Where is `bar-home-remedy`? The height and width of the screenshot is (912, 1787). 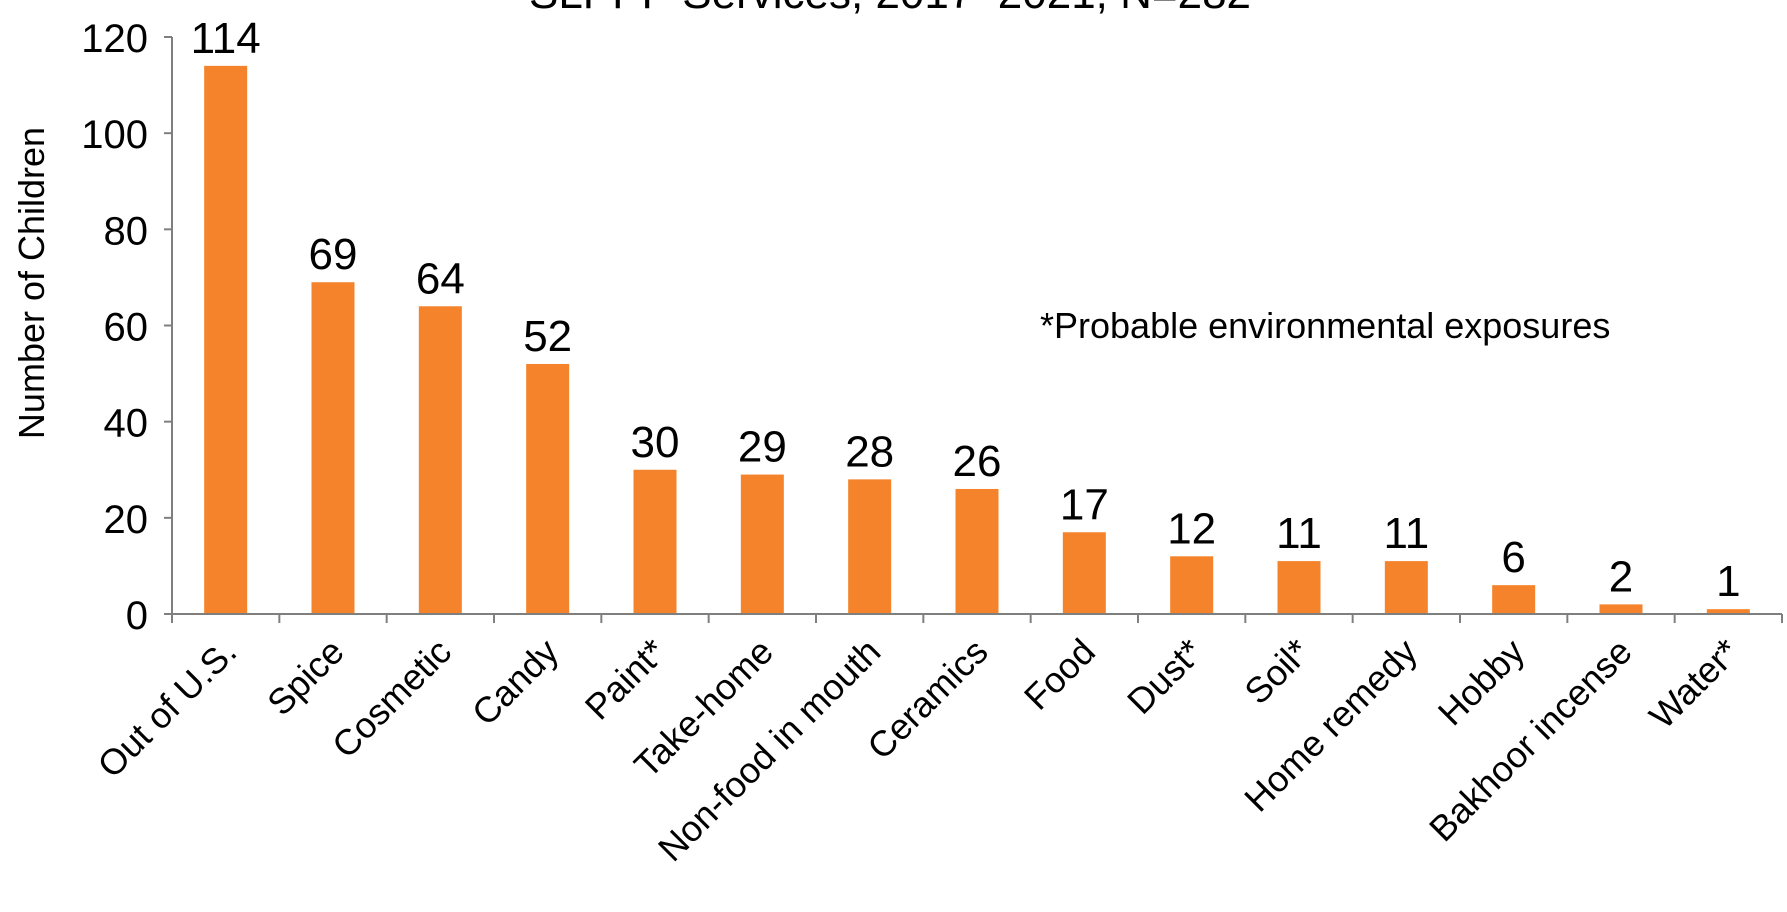
bar-home-remedy is located at coordinates (1406, 587).